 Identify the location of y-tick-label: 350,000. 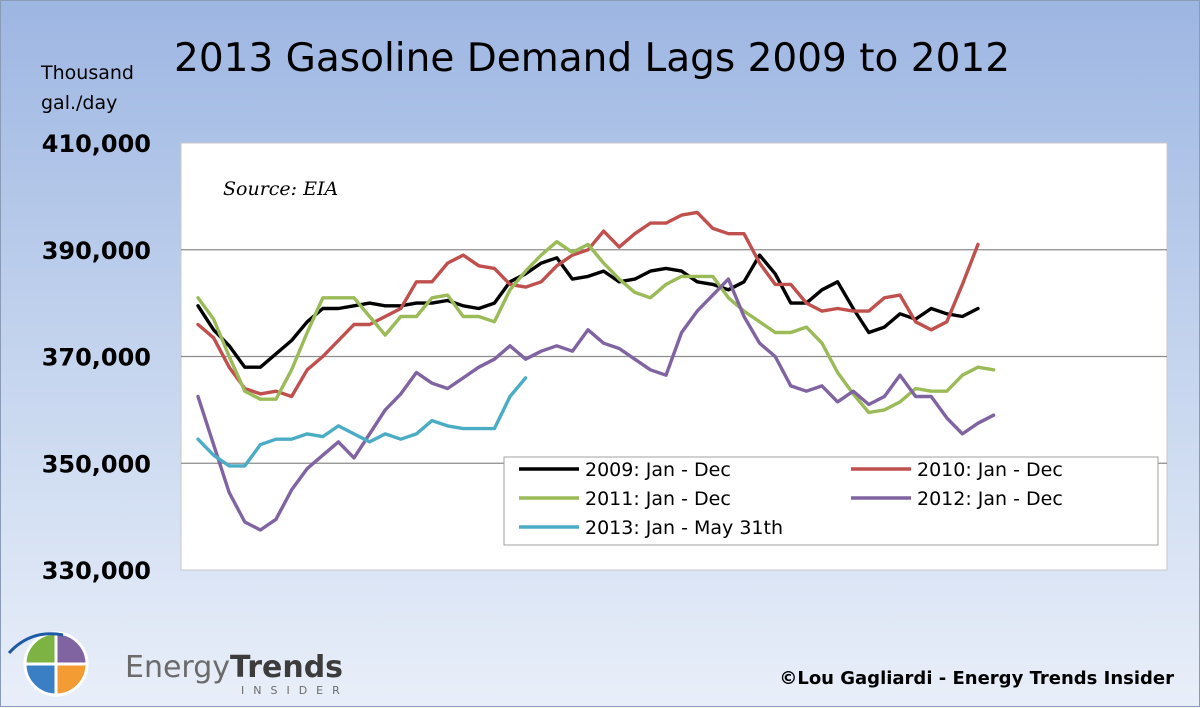
(96, 464).